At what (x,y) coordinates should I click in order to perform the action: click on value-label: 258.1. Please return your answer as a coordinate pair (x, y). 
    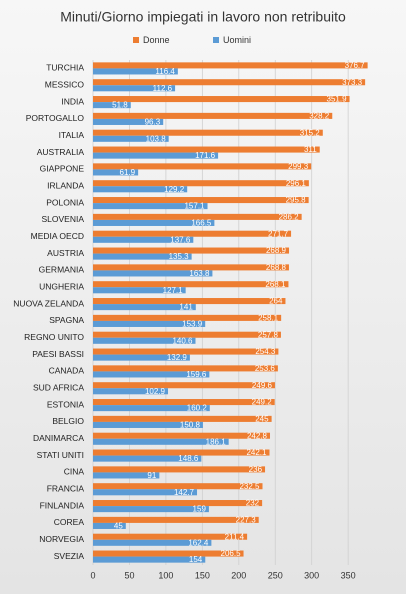
    Looking at the image, I should click on (268, 317).